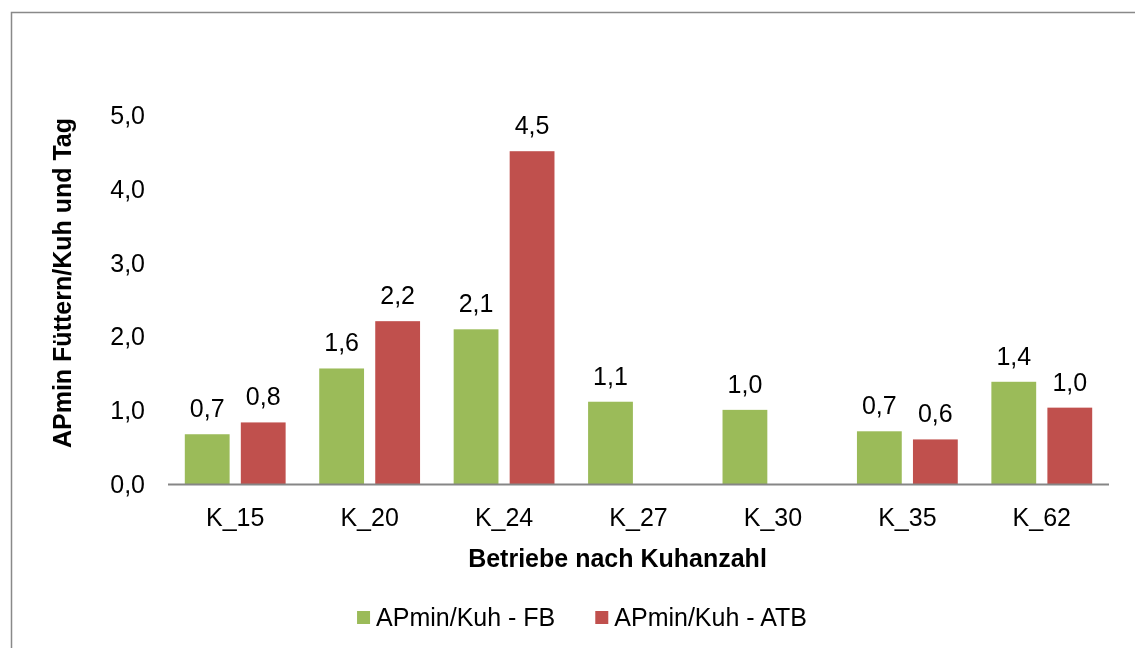  Describe the element at coordinates (710, 617) in the screenshot. I see `legend-label: APmin/Kuh - ATB` at that location.